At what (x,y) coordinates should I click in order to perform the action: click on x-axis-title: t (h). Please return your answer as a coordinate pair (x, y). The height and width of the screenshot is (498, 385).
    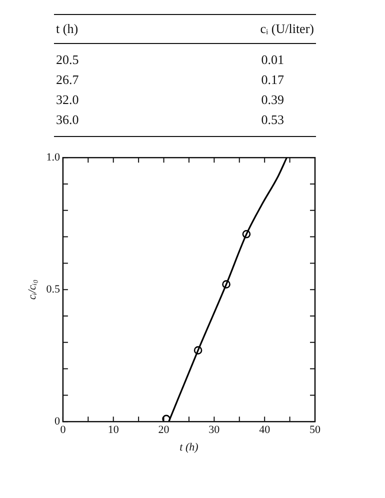
    Looking at the image, I should click on (189, 447).